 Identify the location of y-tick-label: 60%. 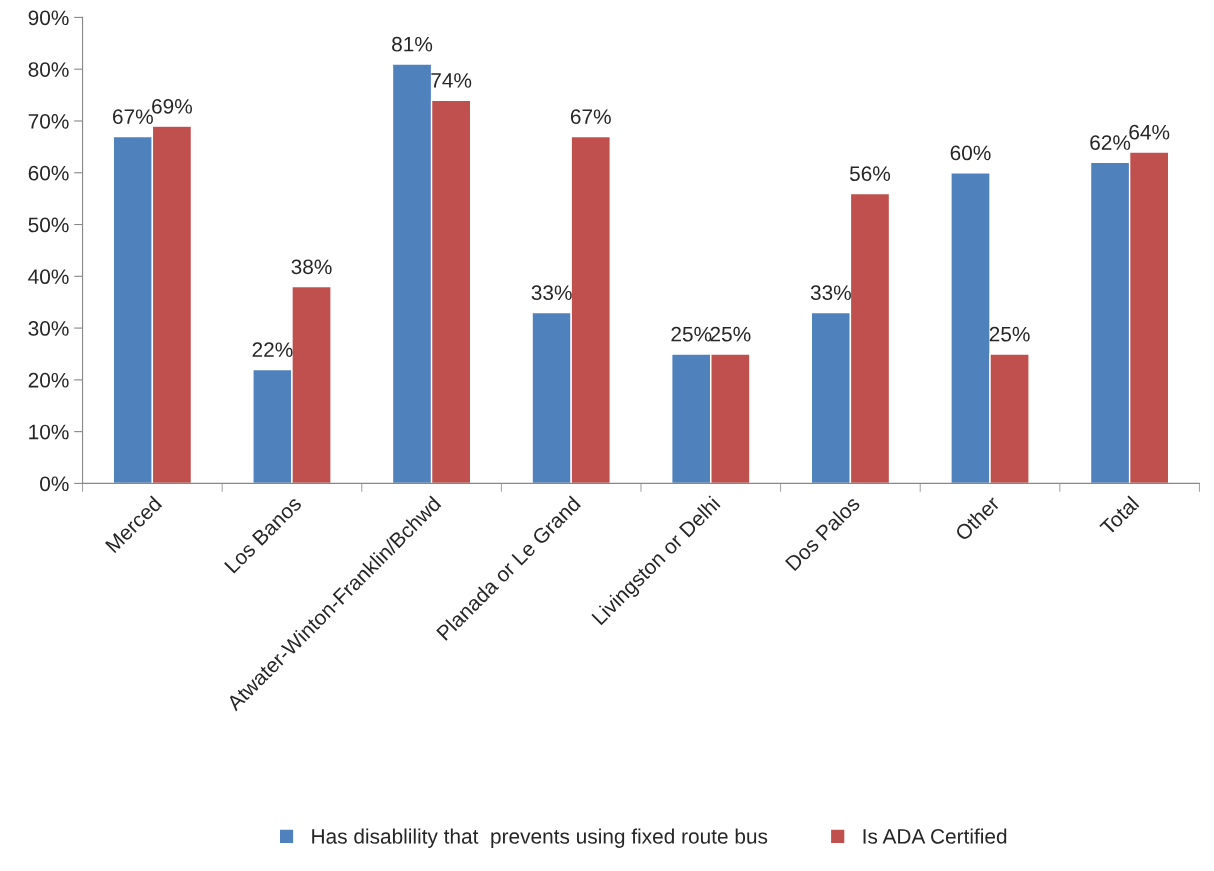
(48, 173).